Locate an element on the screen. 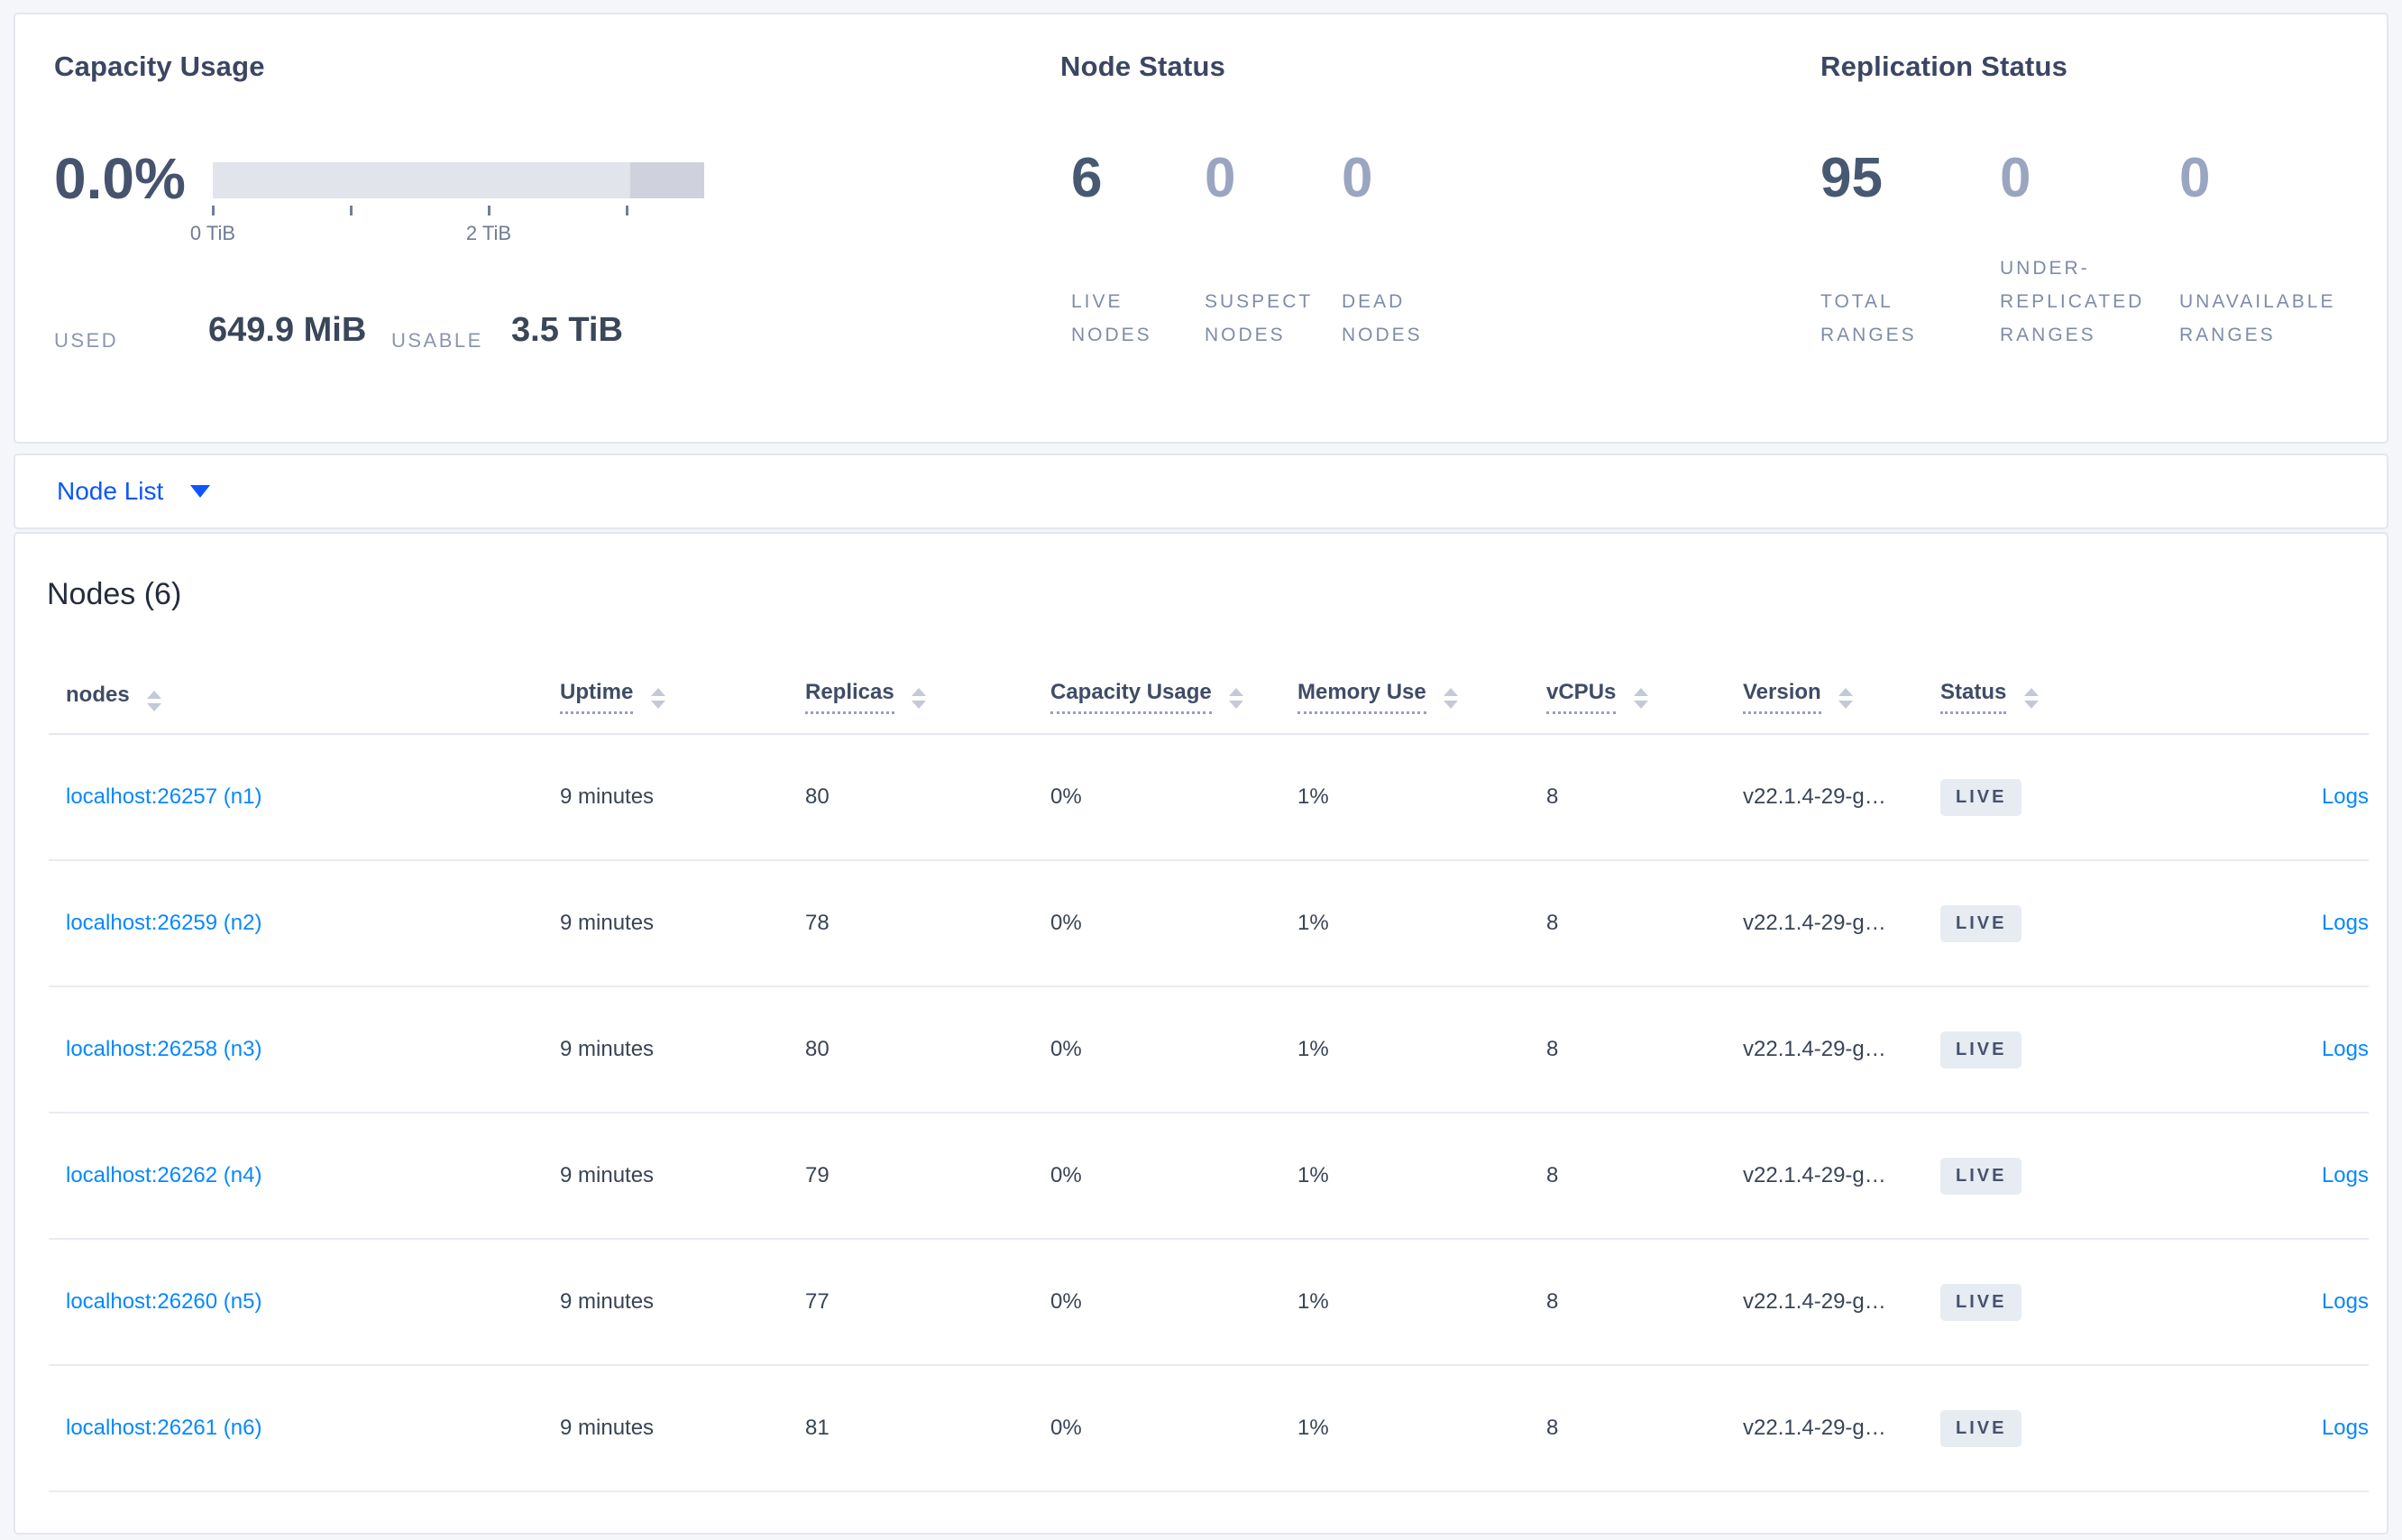 The image size is (2402, 1540). replicas-cell: 79 is located at coordinates (817, 1175).